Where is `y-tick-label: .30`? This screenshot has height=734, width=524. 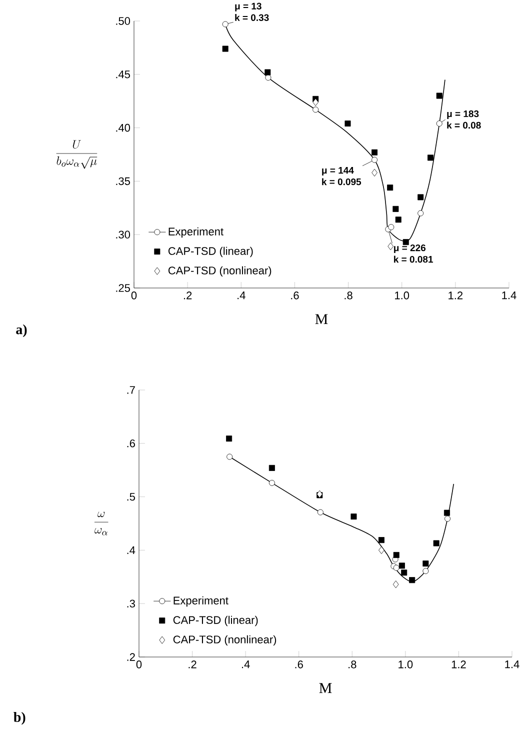 y-tick-label: .30 is located at coordinates (123, 234).